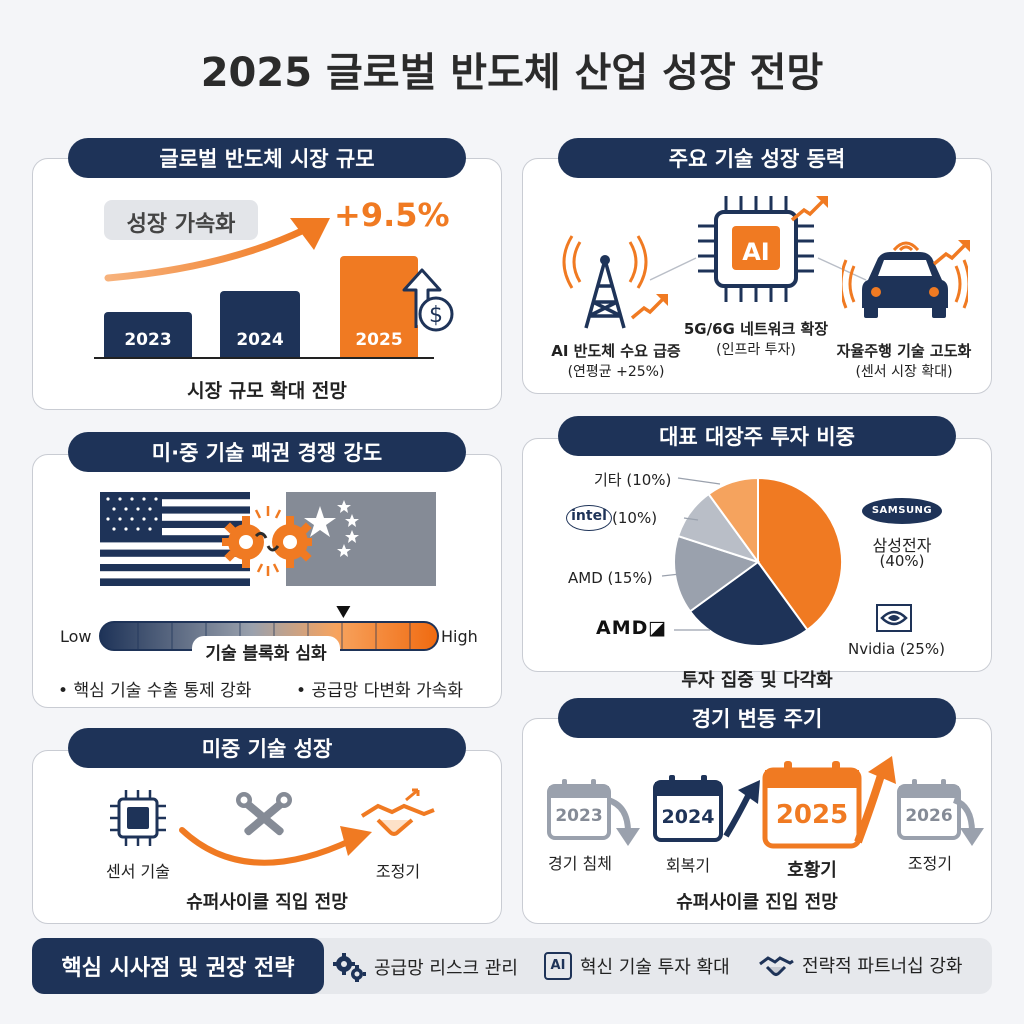 This screenshot has height=1024, width=1024. What do you see at coordinates (688, 817) in the screenshot?
I see `calendar-2024-year: 2024` at bounding box center [688, 817].